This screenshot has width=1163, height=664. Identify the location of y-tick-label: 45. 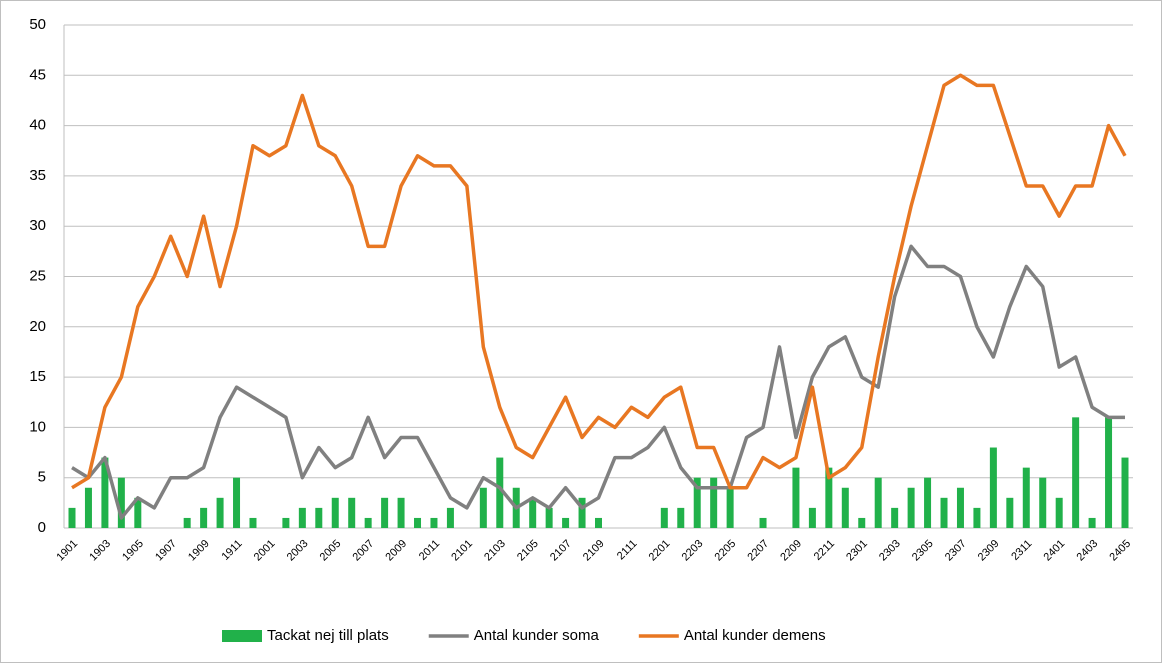
(37, 74).